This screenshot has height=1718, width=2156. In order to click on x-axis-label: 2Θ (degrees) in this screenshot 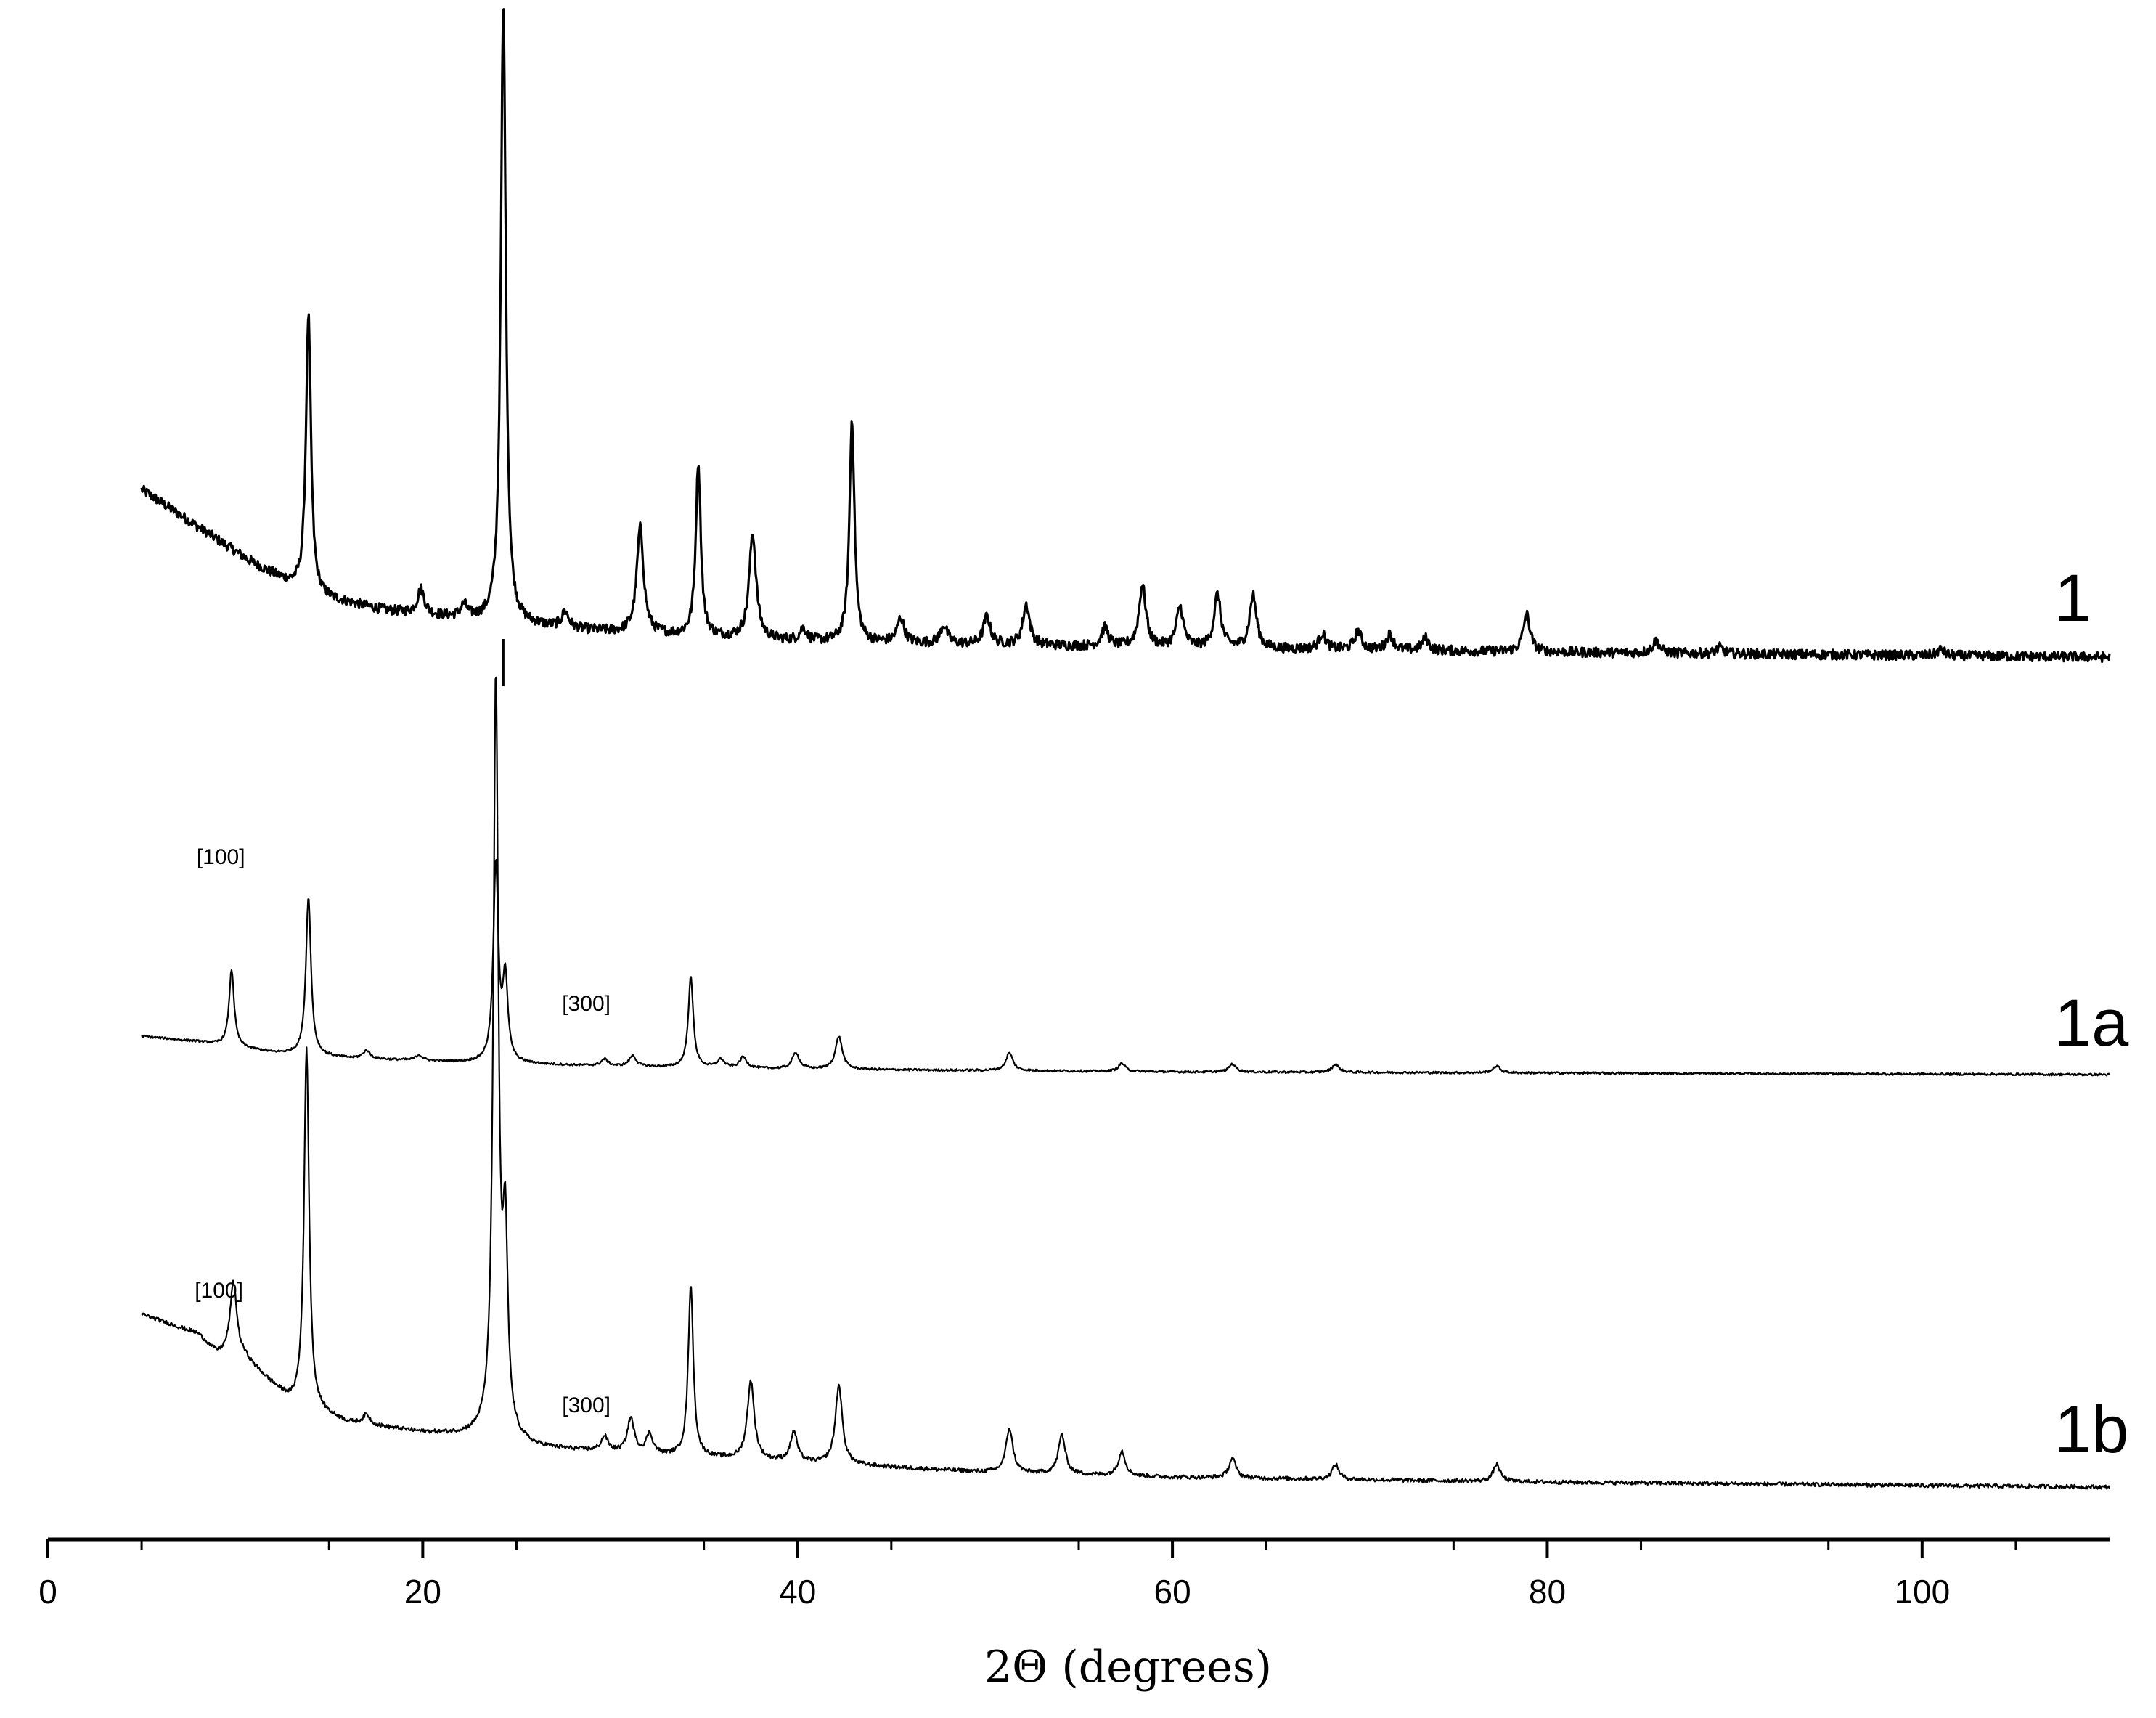, I will do `click(1128, 1667)`.